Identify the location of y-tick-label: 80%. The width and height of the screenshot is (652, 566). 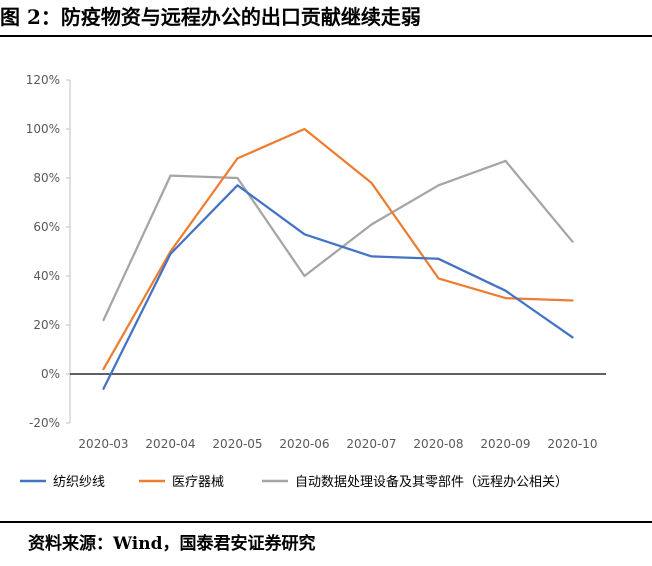
(46, 178).